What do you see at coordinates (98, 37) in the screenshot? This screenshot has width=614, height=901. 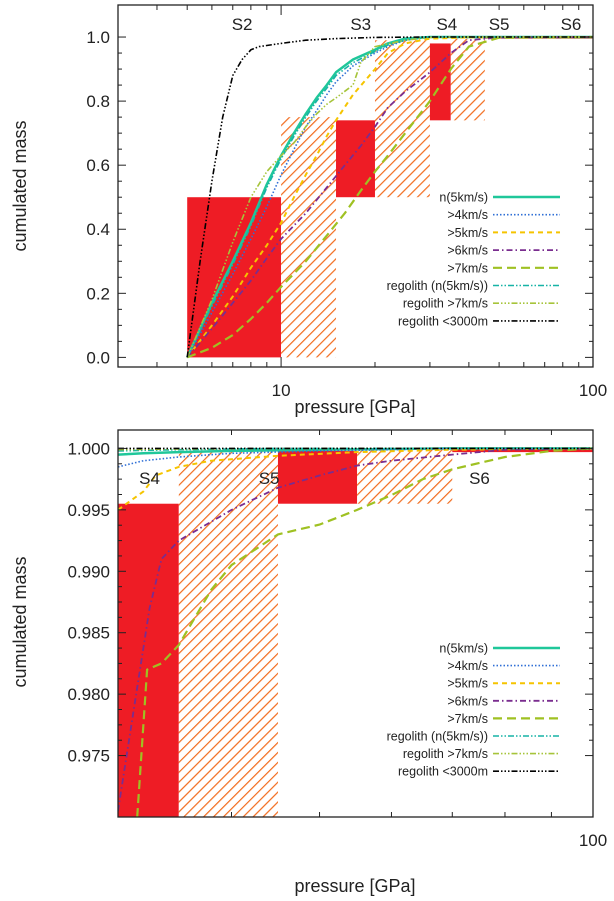 I see `y-tick-label: 1.0` at bounding box center [98, 37].